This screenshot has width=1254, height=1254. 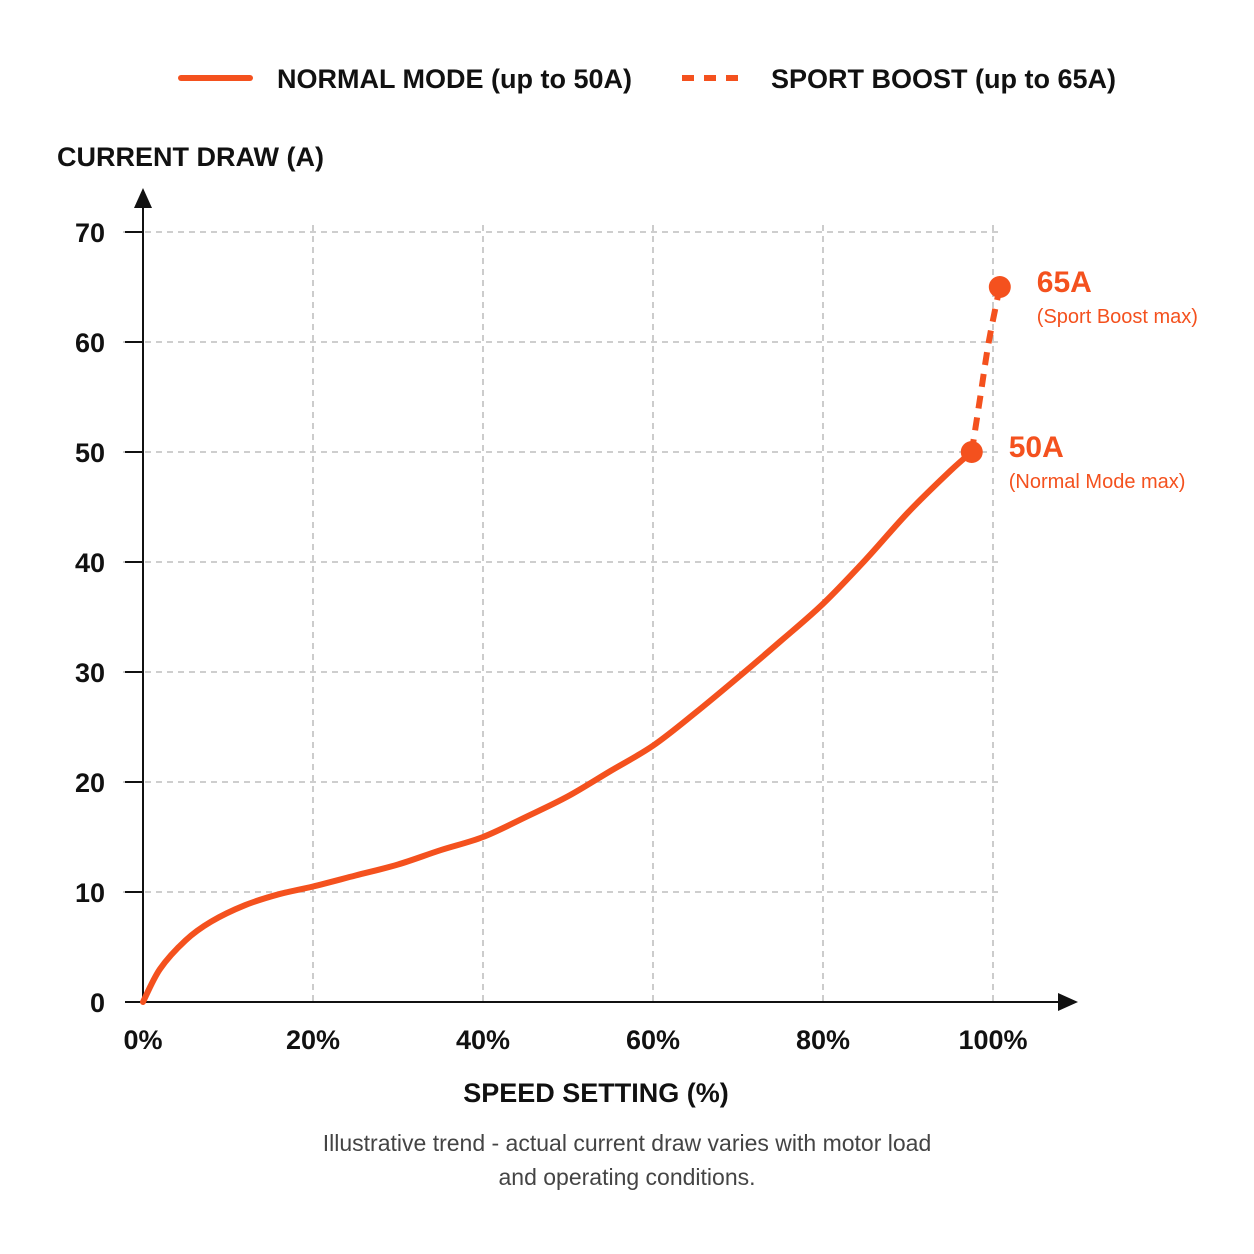 What do you see at coordinates (1064, 282) in the screenshot?
I see `annotation-value-65A: 65A` at bounding box center [1064, 282].